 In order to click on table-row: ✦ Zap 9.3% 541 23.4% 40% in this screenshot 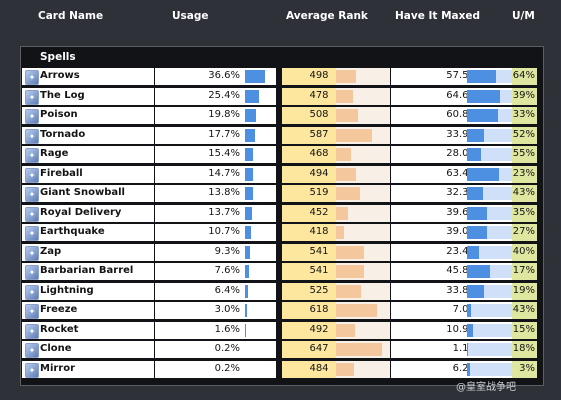, I will do `click(281, 252)`.